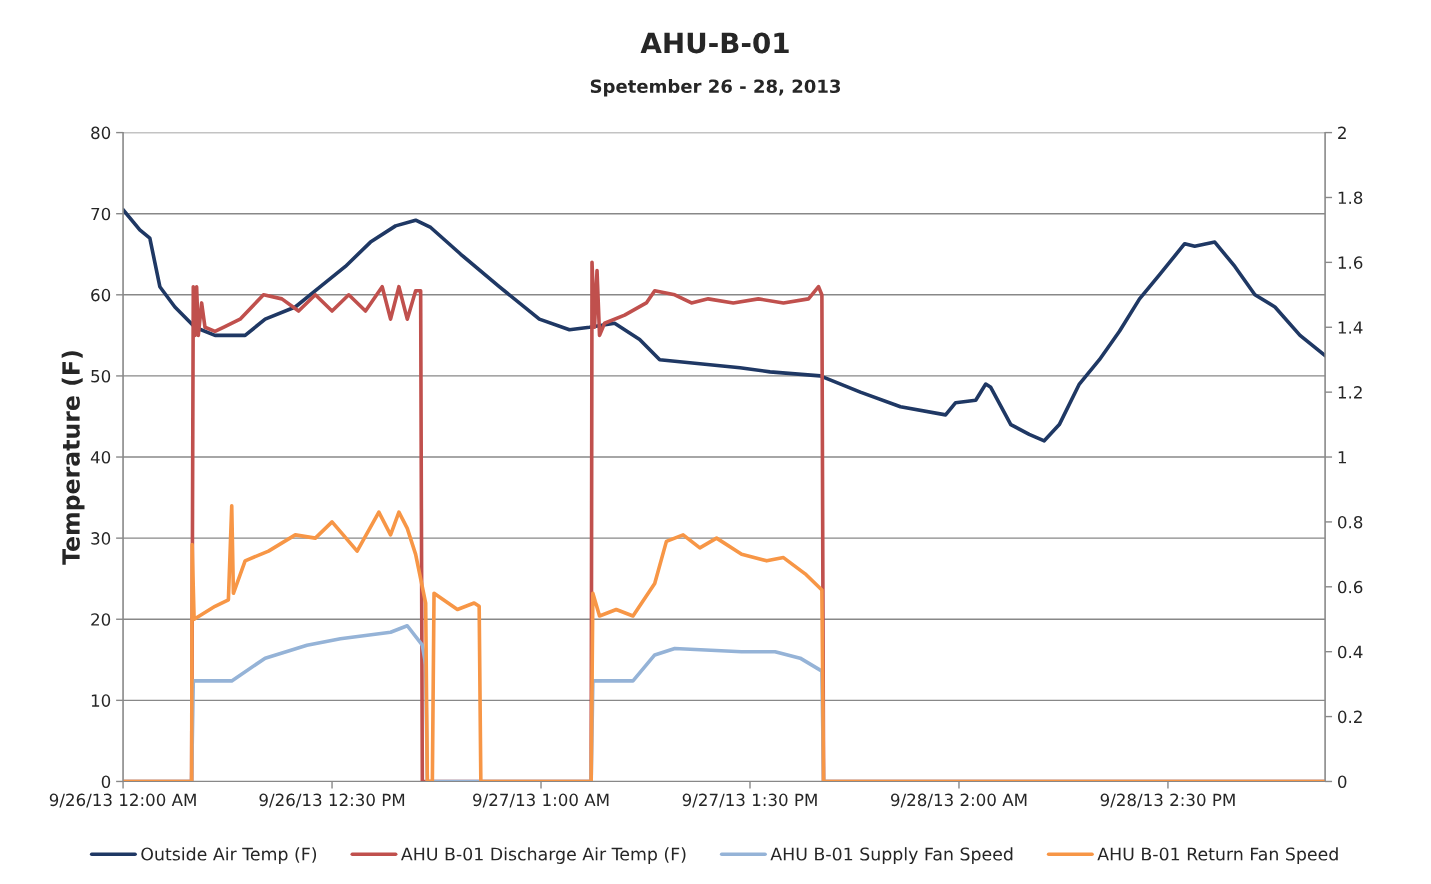  I want to click on y-axis-title: Temperature (F), so click(73, 458).